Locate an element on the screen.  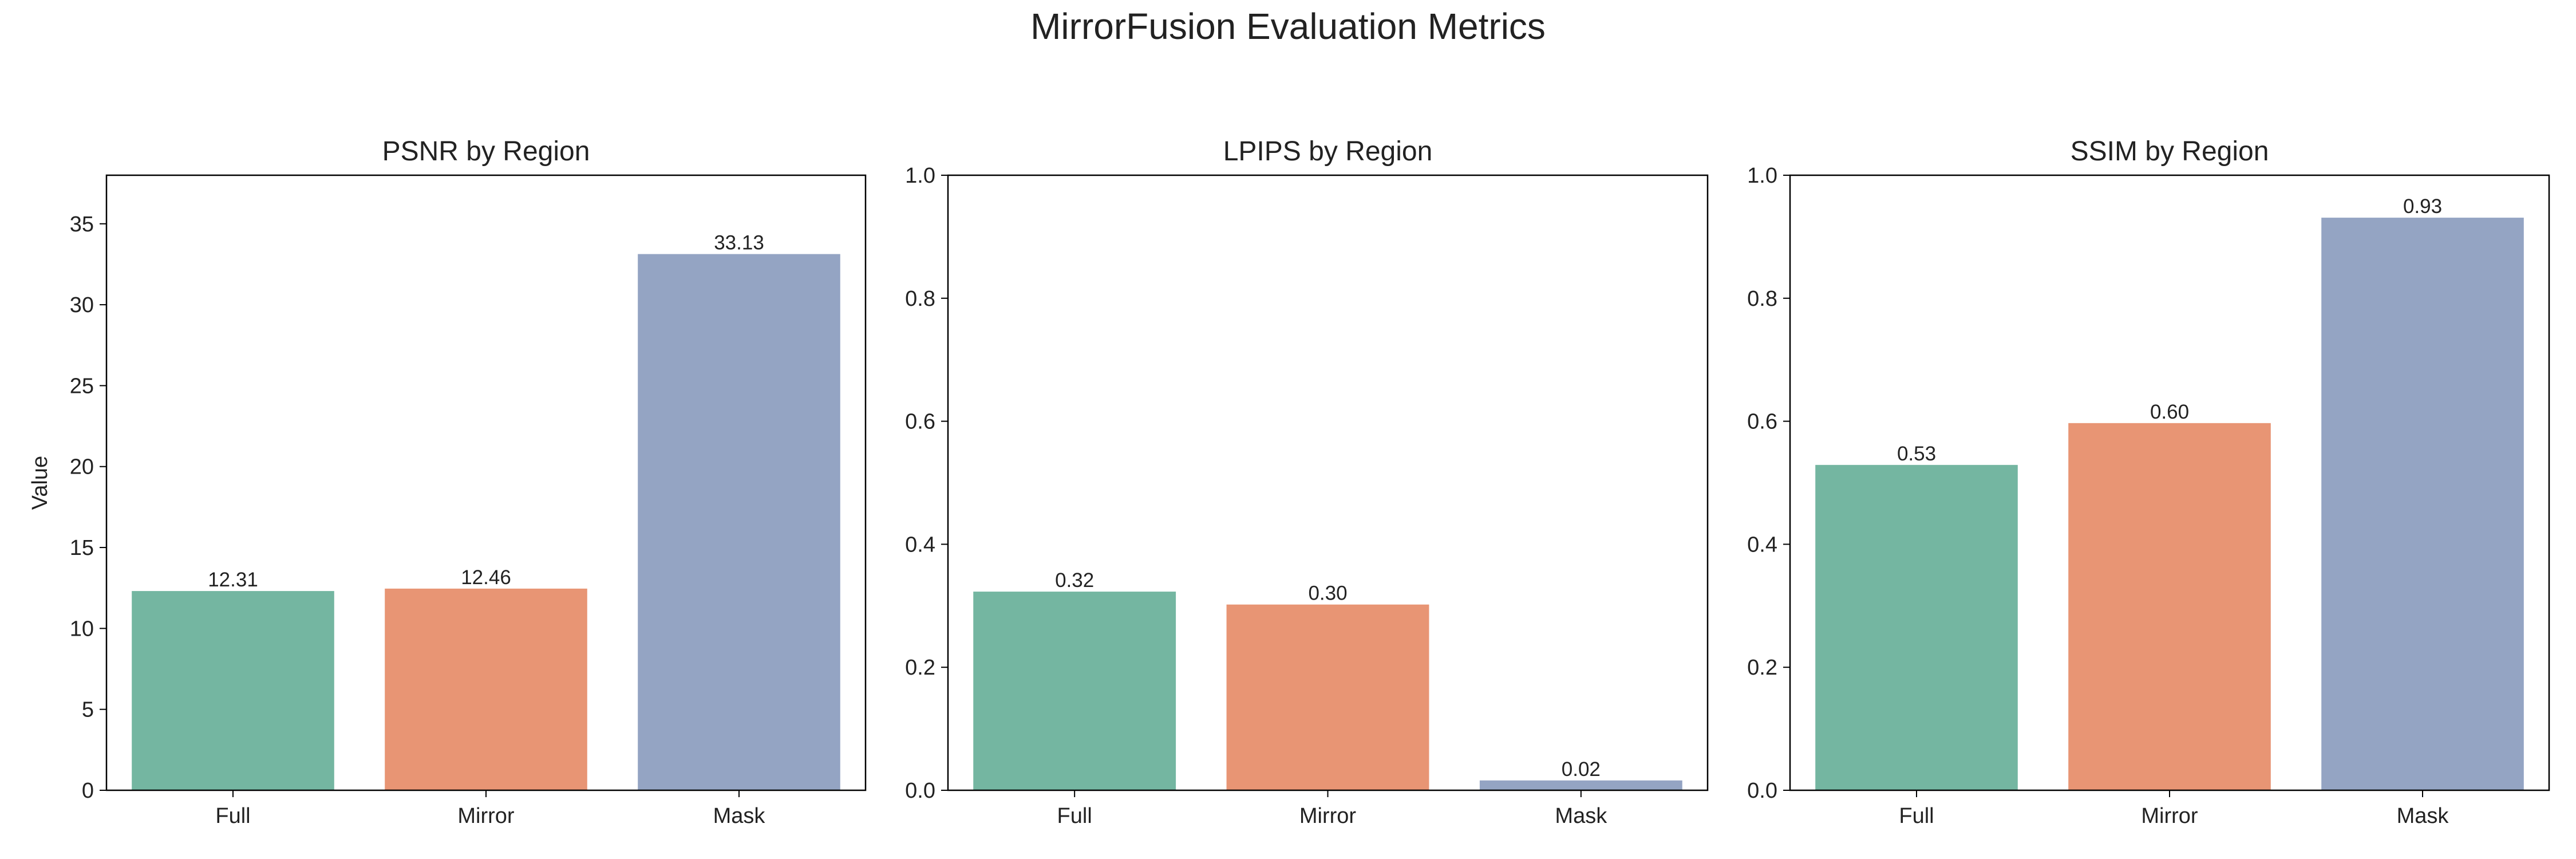
lpips-y-tick-label: 1.0 is located at coordinates (920, 176).